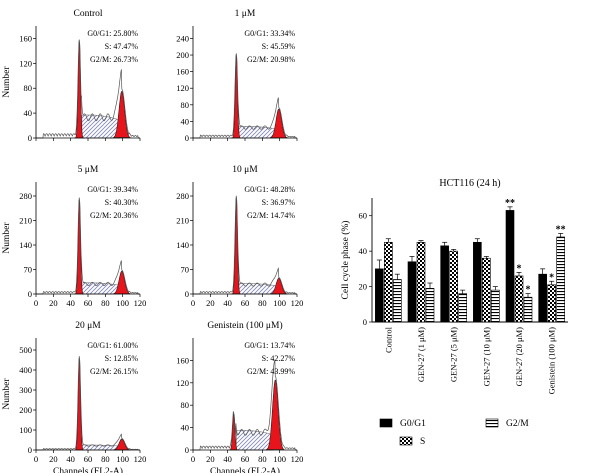  Describe the element at coordinates (88, 326) in the screenshot. I see `panel-title: 20 μM` at that location.